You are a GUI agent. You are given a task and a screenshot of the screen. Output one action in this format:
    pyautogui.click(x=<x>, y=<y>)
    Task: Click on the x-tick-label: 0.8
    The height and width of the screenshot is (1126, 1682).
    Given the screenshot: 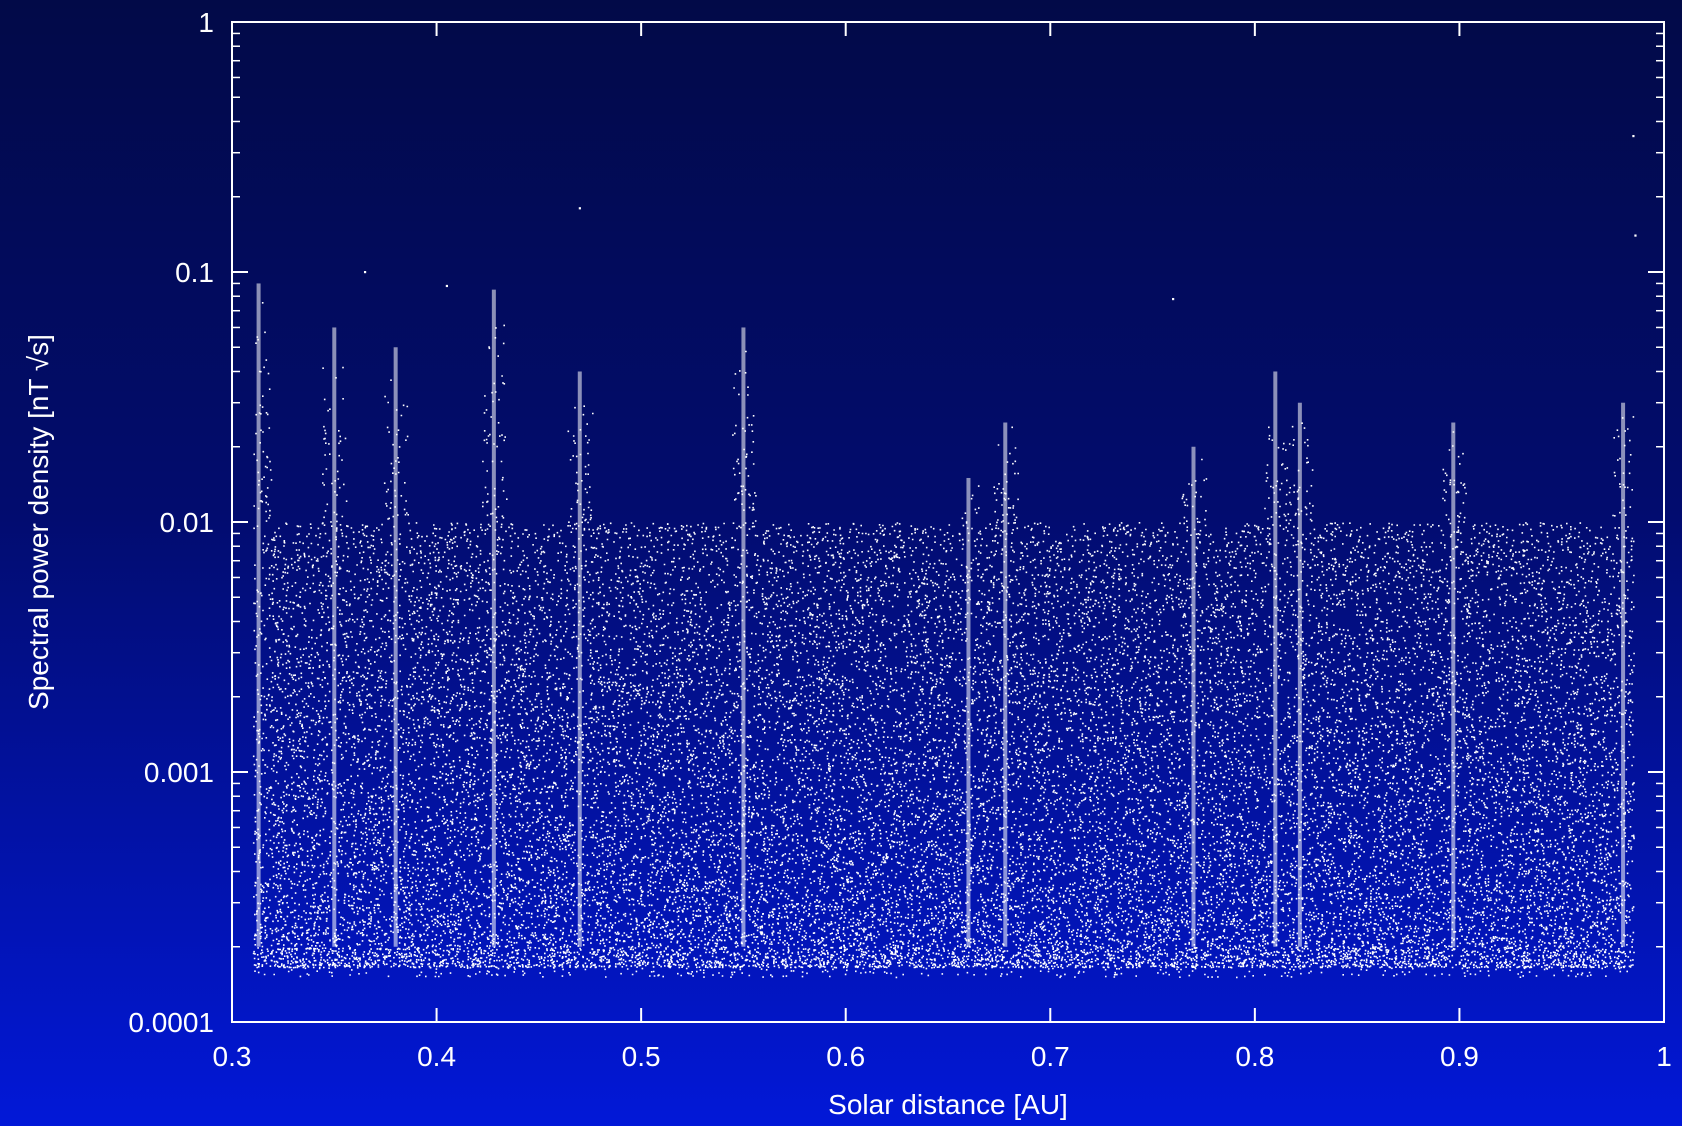 What is the action you would take?
    pyautogui.click(x=1254, y=1056)
    